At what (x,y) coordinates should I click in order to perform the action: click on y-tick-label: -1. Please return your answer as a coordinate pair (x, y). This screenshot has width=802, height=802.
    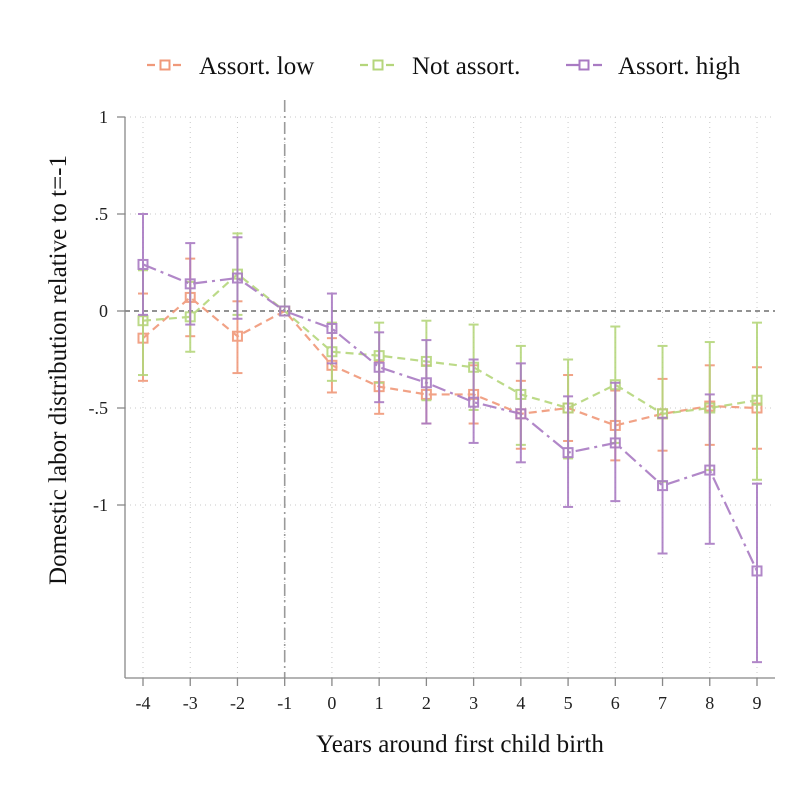
    Looking at the image, I should click on (100, 505).